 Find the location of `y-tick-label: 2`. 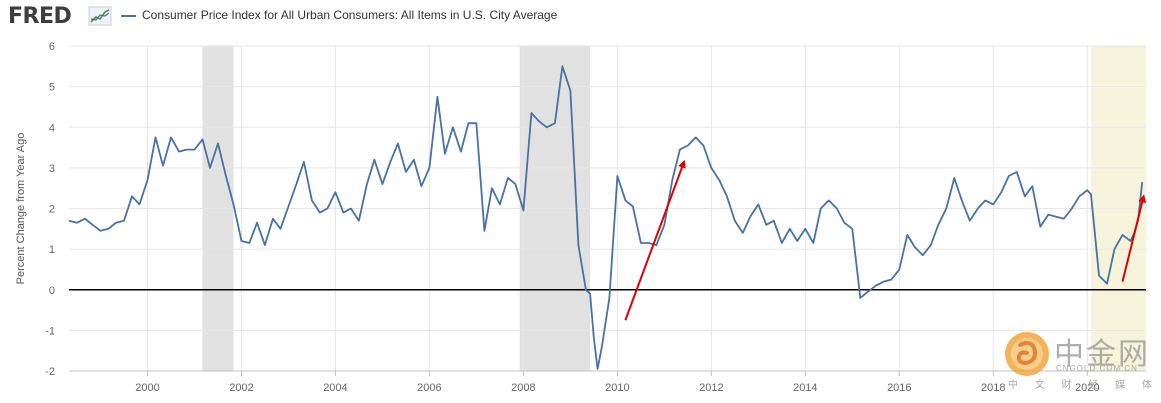

y-tick-label: 2 is located at coordinates (52, 210).